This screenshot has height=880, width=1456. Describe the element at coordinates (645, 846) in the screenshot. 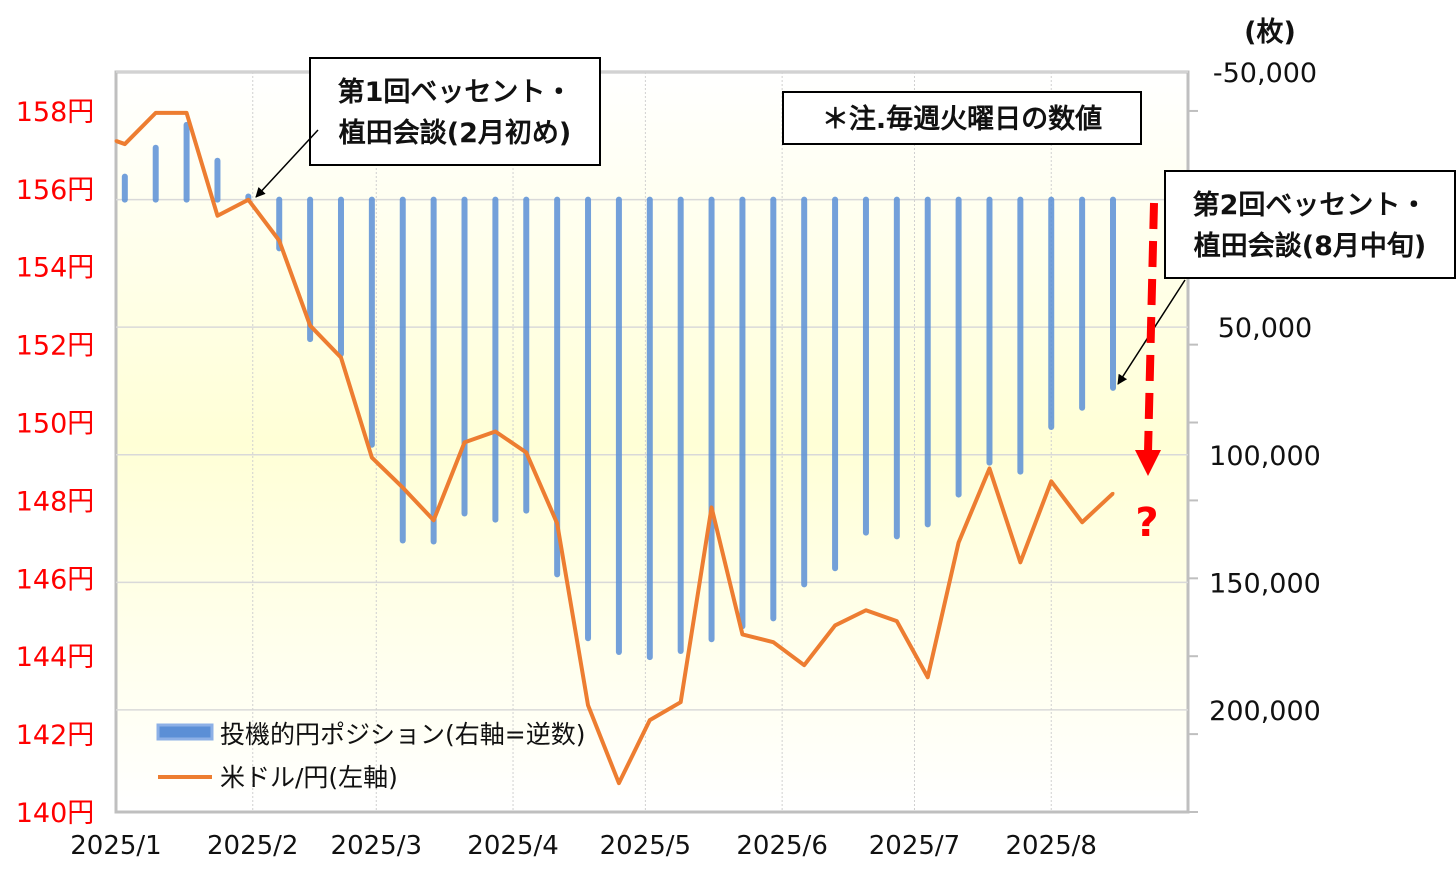

I see `x-axis-tick-label: 2025/5` at that location.